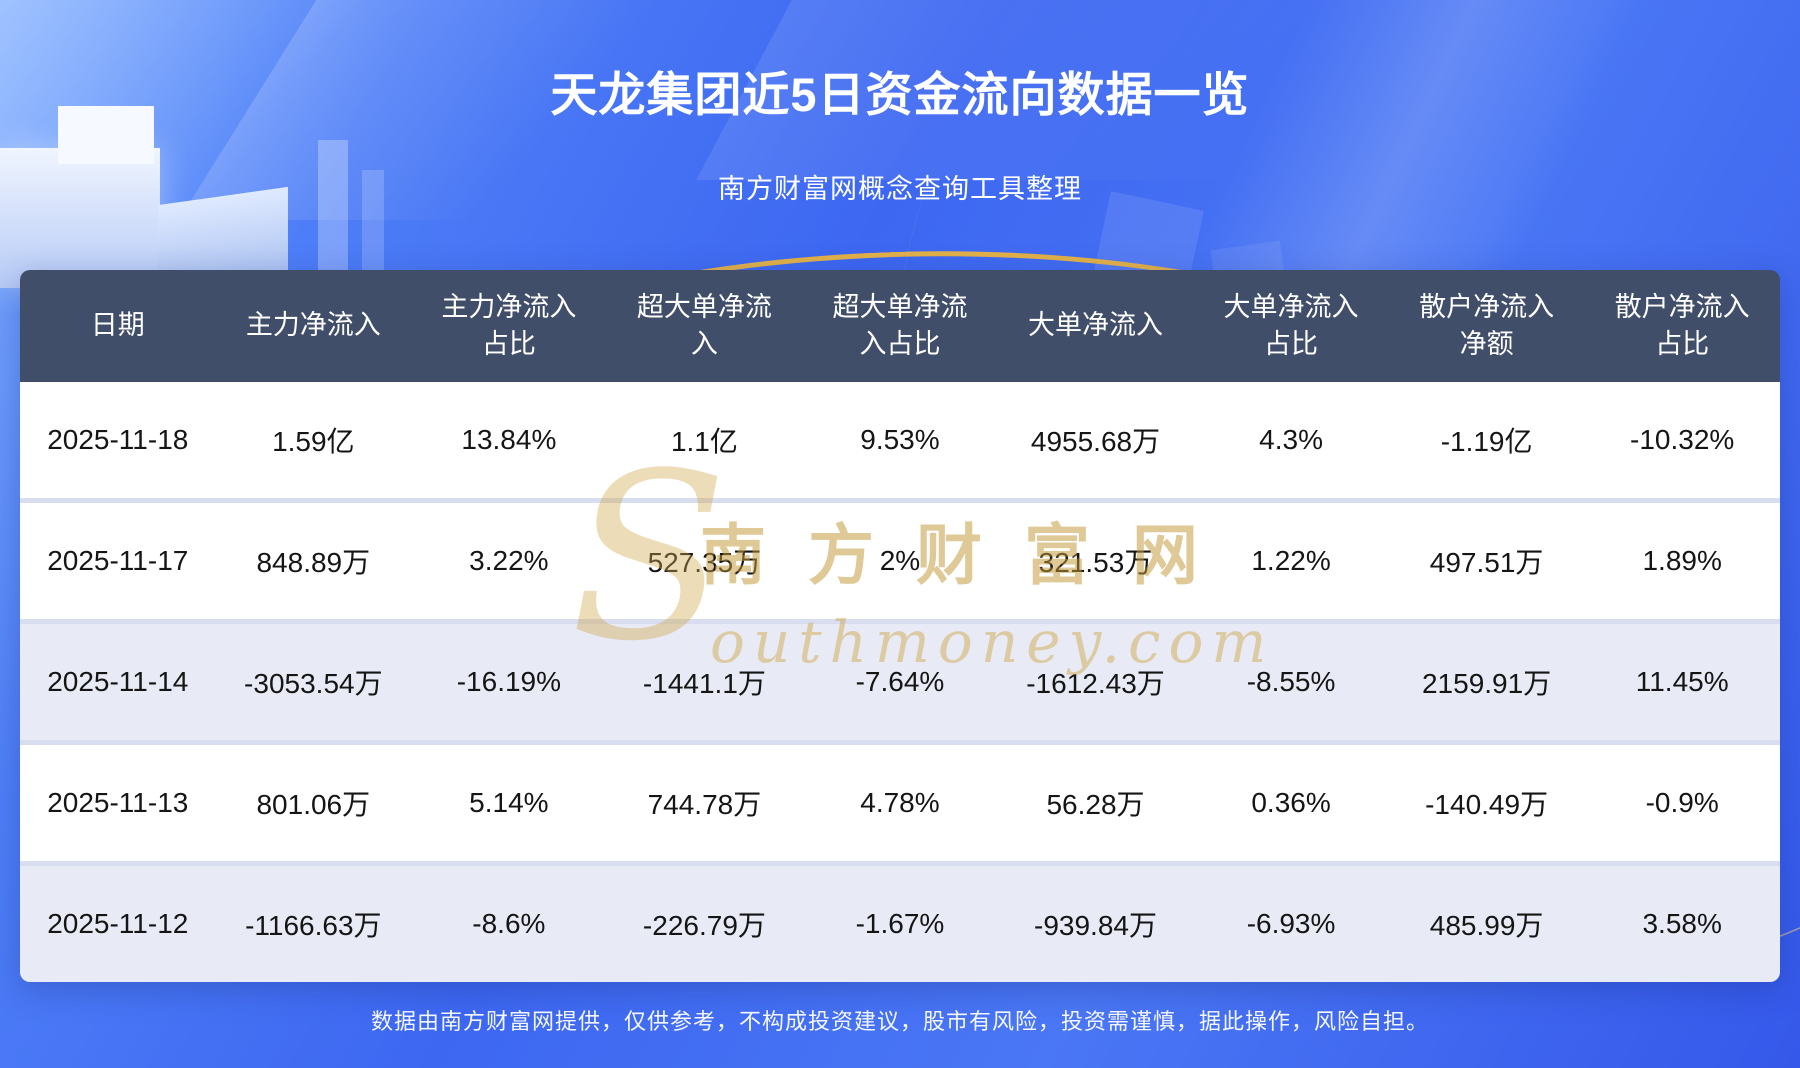  I want to click on table-cell: -1.67%, so click(900, 923).